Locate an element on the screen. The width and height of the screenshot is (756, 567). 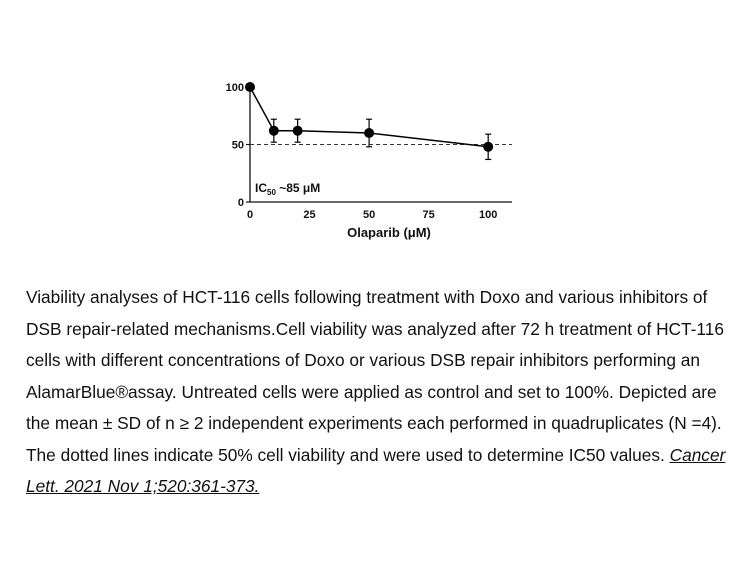
y-tick-label: 0 is located at coordinates (241, 203).